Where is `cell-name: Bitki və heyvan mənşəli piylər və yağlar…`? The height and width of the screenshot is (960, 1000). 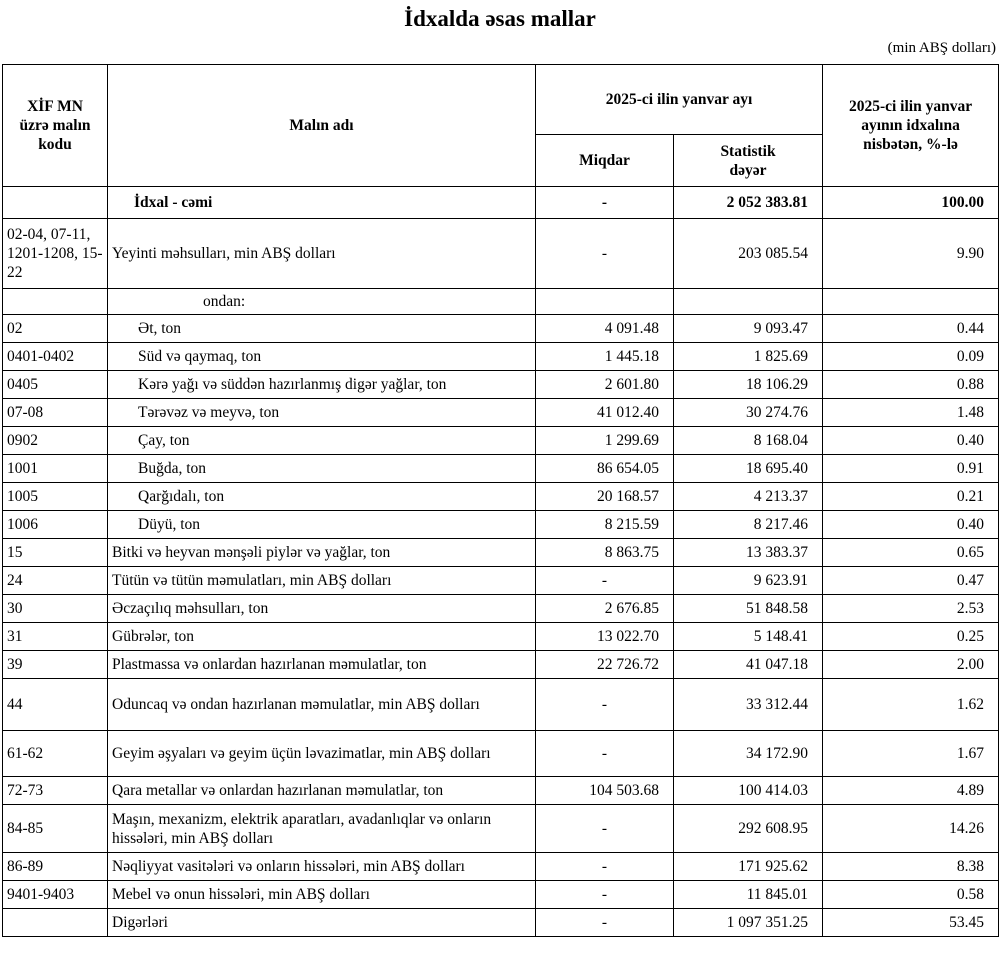
cell-name: Bitki və heyvan mənşəli piylər və yağlar… is located at coordinates (321, 552).